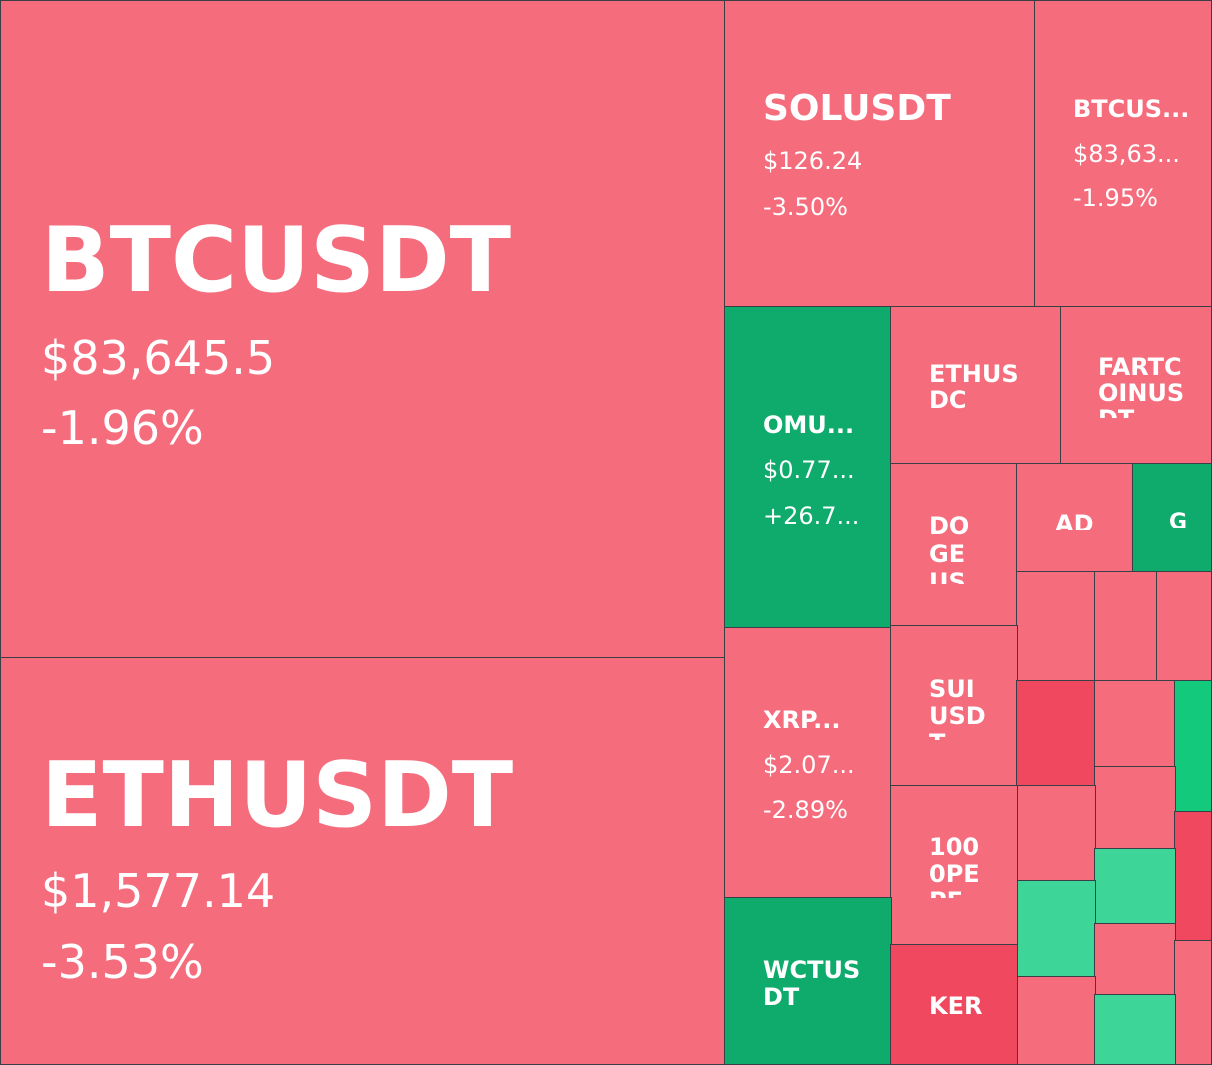 The width and height of the screenshot is (1212, 1065). I want to click on tile-price: $126.24, so click(813, 161).